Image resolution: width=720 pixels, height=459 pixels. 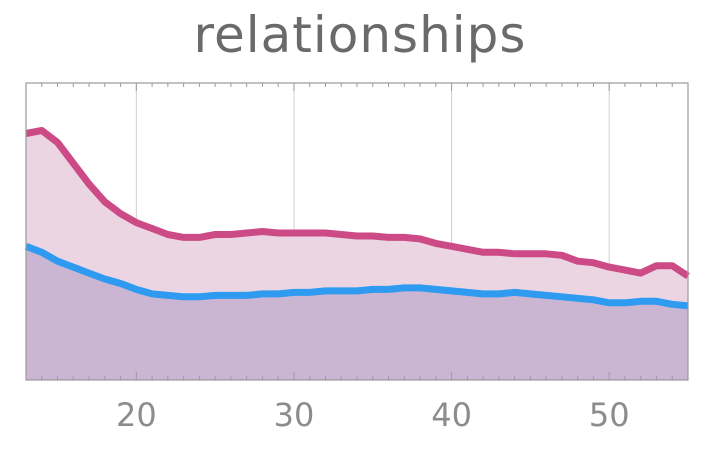 I want to click on x-ticks: 20 30 40 50, so click(x=373, y=415).